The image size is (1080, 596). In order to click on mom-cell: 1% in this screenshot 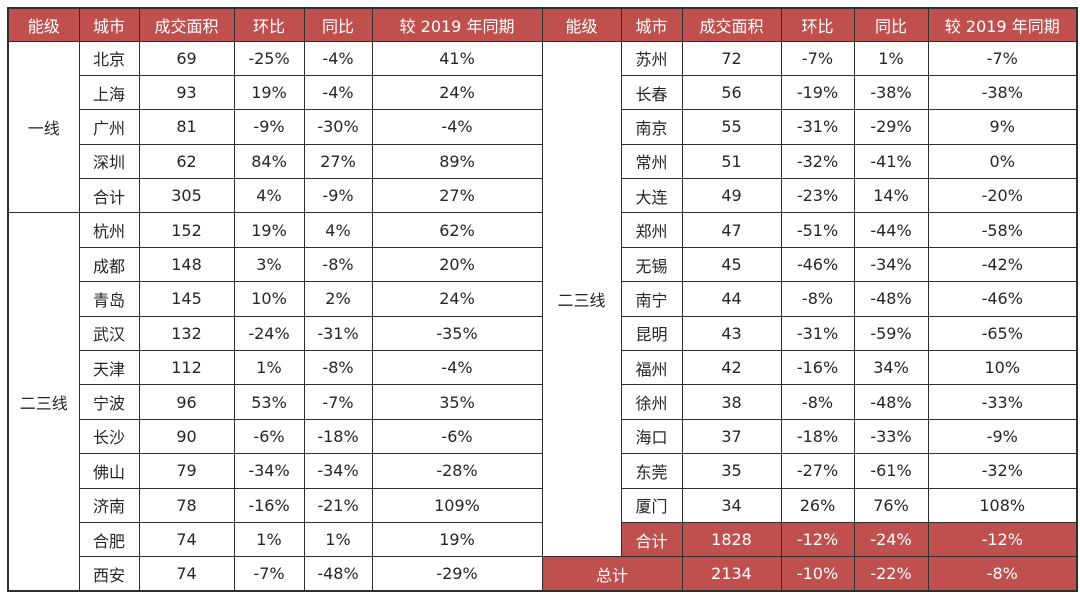, I will do `click(269, 368)`.